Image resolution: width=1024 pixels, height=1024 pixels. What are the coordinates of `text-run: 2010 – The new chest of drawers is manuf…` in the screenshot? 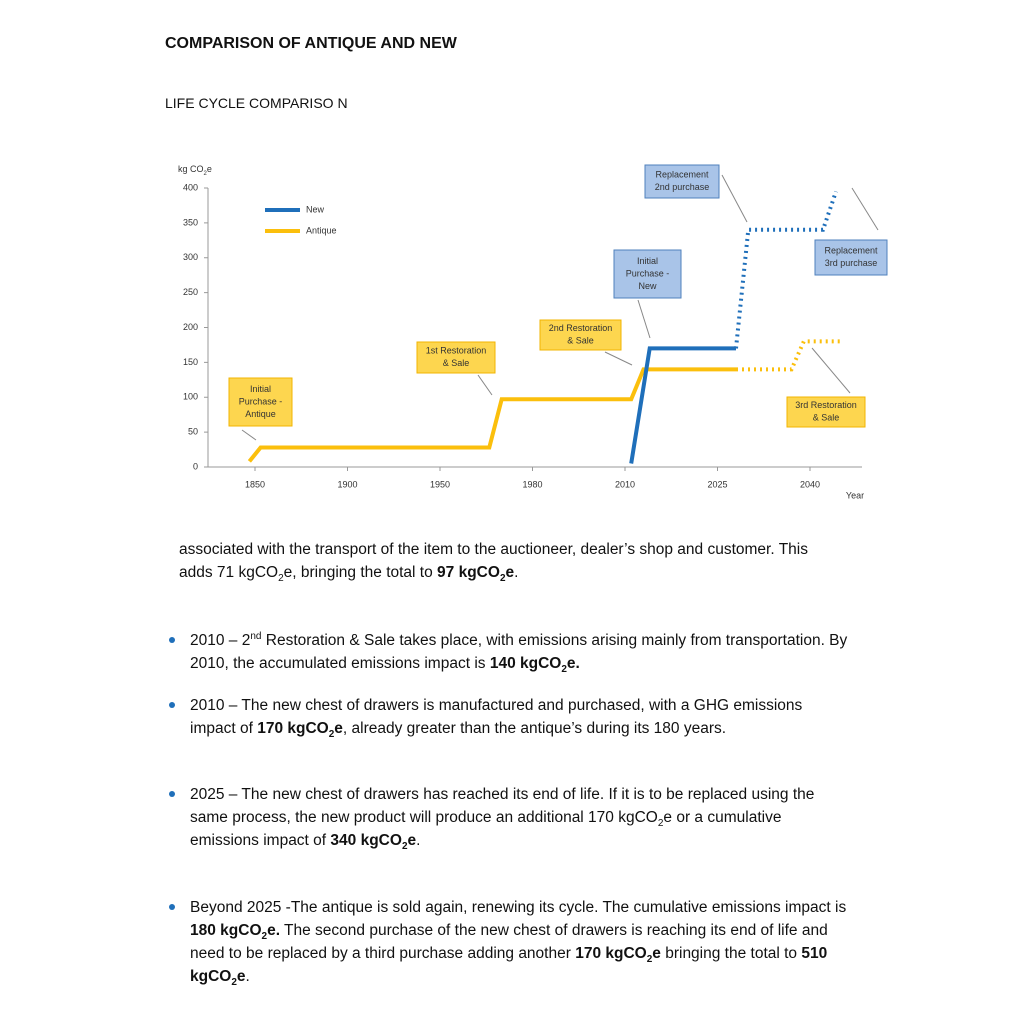 It's located at (496, 717).